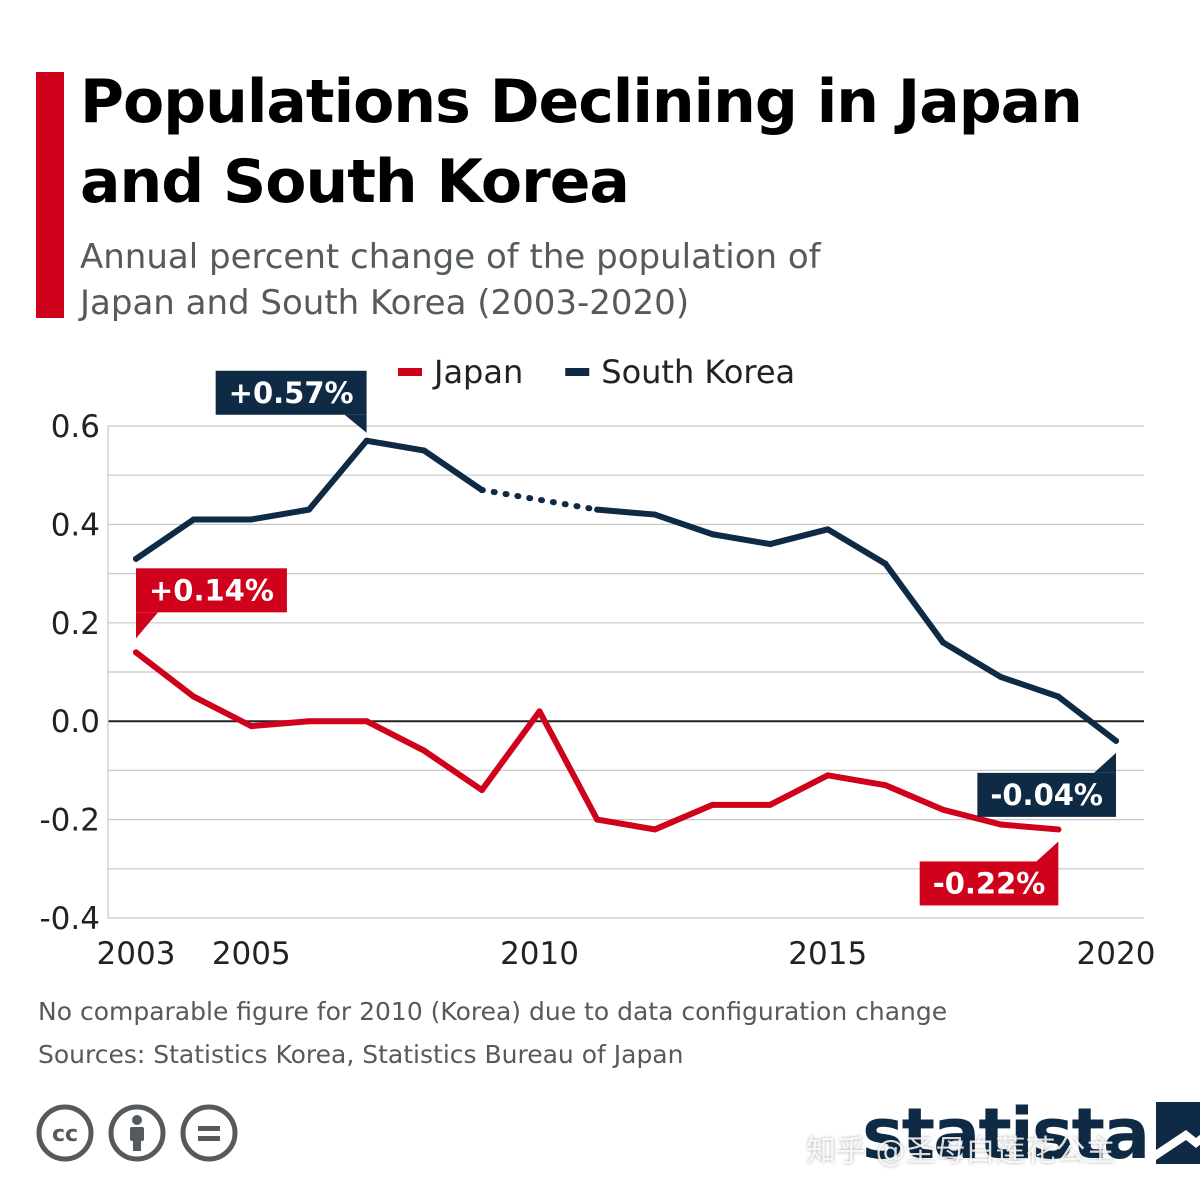  I want to click on data-callout: +0.14%, so click(211, 603).